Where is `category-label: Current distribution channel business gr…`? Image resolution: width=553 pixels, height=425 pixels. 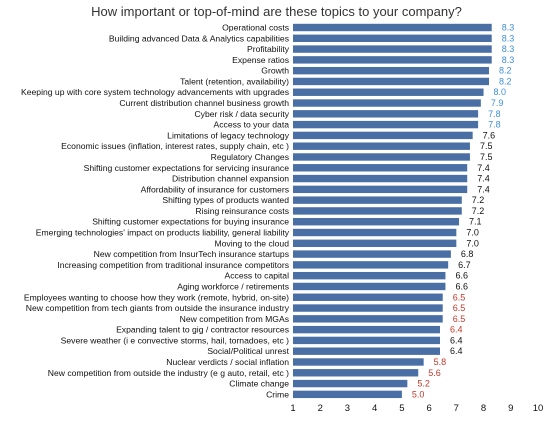 category-label: Current distribution channel business gr… is located at coordinates (204, 103).